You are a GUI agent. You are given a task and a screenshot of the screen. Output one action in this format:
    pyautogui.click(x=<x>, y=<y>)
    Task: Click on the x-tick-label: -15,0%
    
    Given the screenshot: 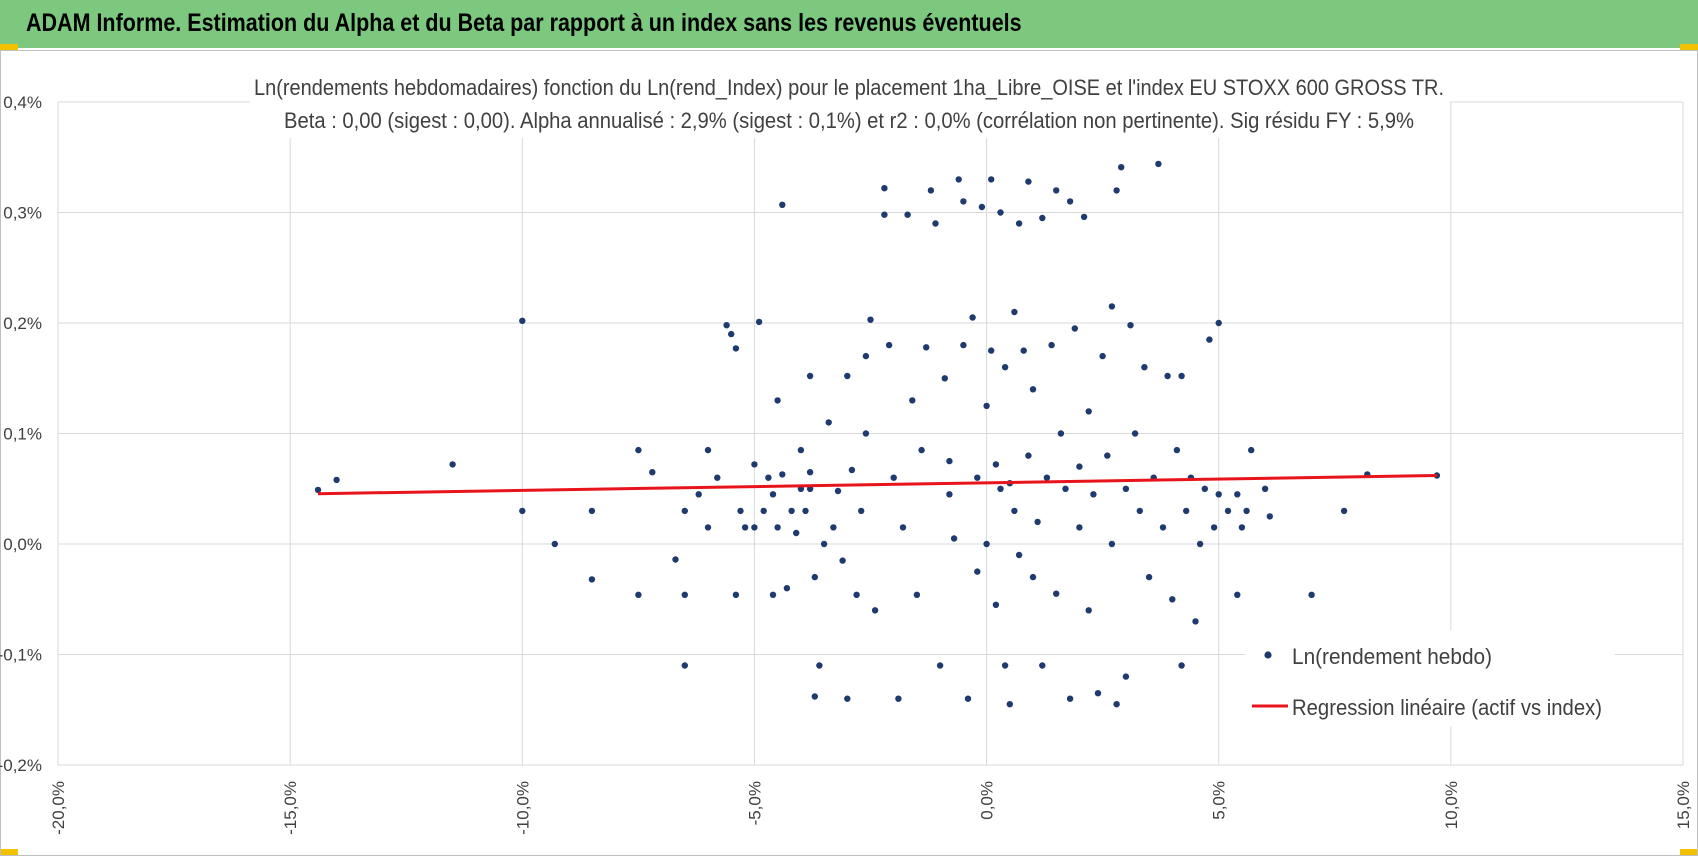 What is the action you would take?
    pyautogui.click(x=290, y=808)
    